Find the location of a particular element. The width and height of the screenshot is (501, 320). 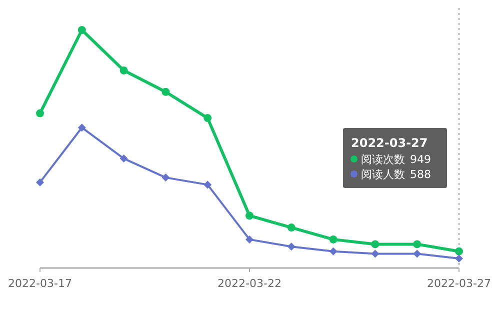

x-tick-label: 2022-03-17 is located at coordinates (40, 283).